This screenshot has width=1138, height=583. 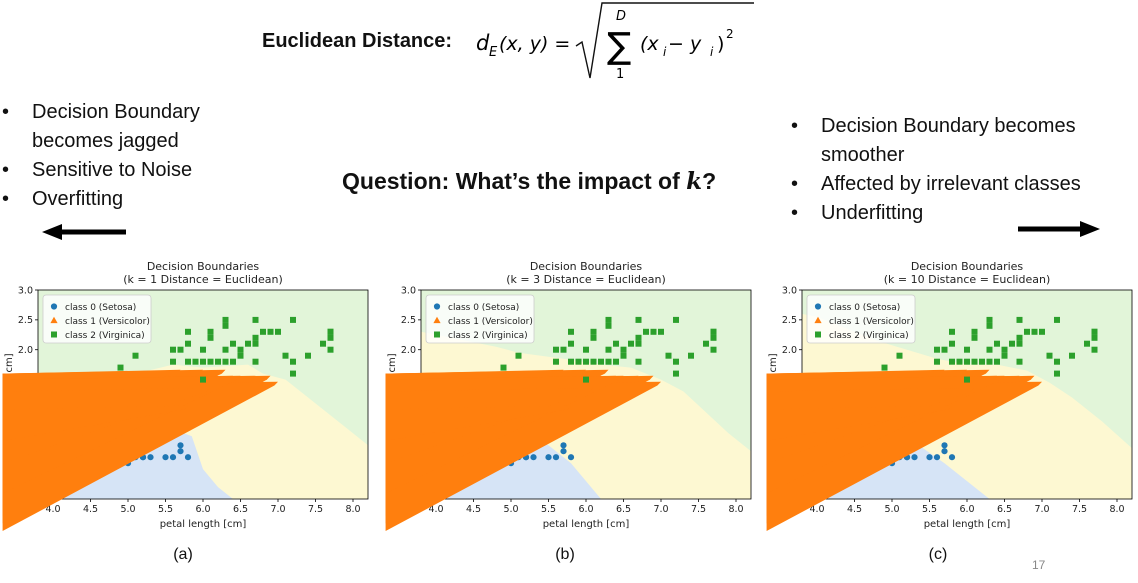 I want to click on chart-subtitle: (k = 3 Distance = Euclidean), so click(x=586, y=279).